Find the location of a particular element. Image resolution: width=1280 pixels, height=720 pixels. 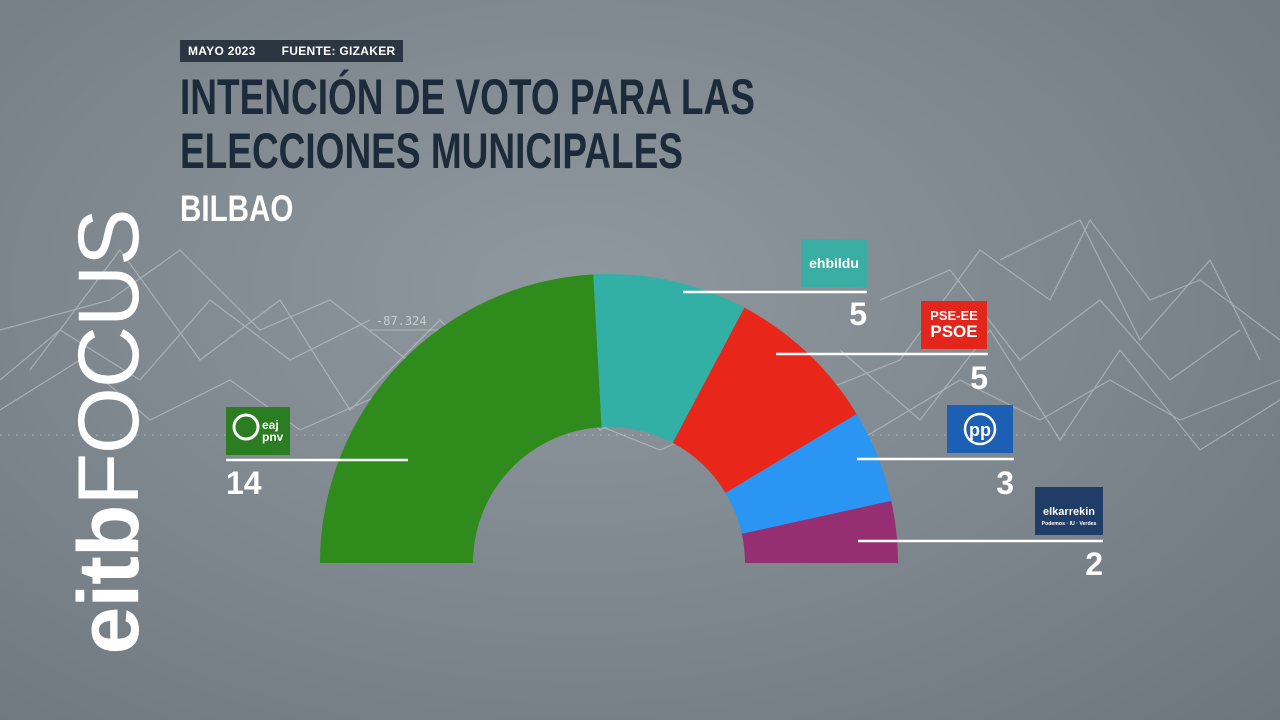

logo-sublabel: Podemos · IU · Verdes is located at coordinates (1069, 524).